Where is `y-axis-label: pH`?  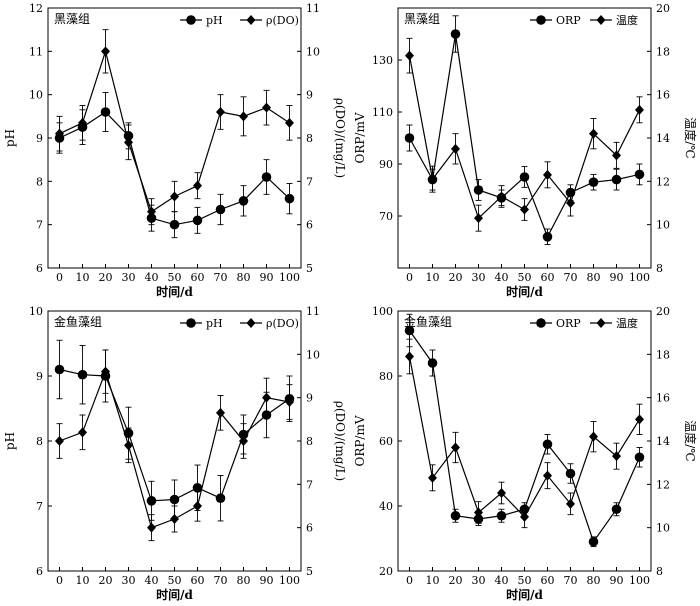
y-axis-label: pH is located at coordinates (10, 138).